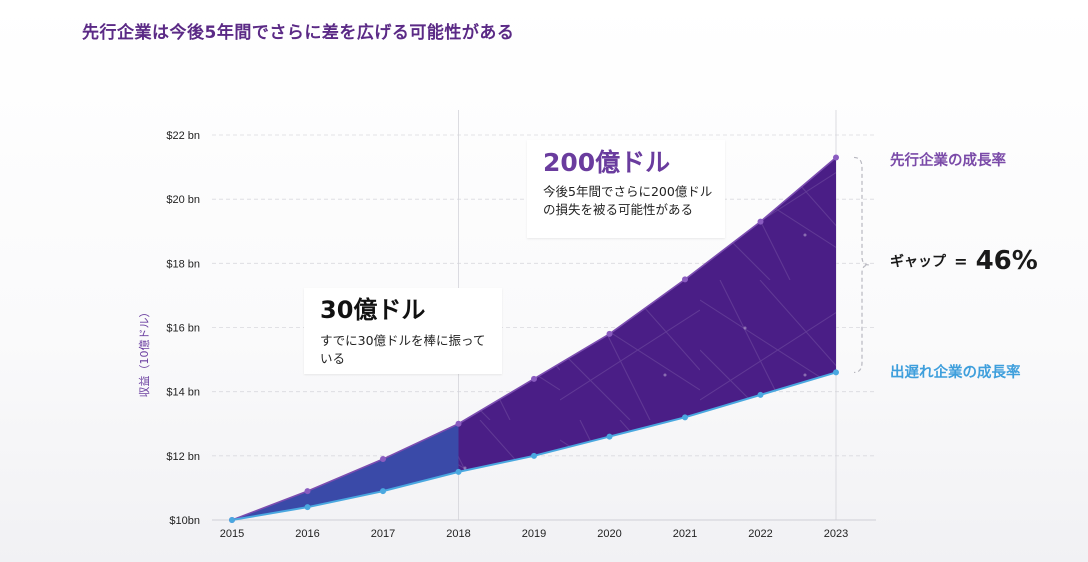 The height and width of the screenshot is (562, 1088). What do you see at coordinates (307, 534) in the screenshot?
I see `x-tick-label: 2016` at bounding box center [307, 534].